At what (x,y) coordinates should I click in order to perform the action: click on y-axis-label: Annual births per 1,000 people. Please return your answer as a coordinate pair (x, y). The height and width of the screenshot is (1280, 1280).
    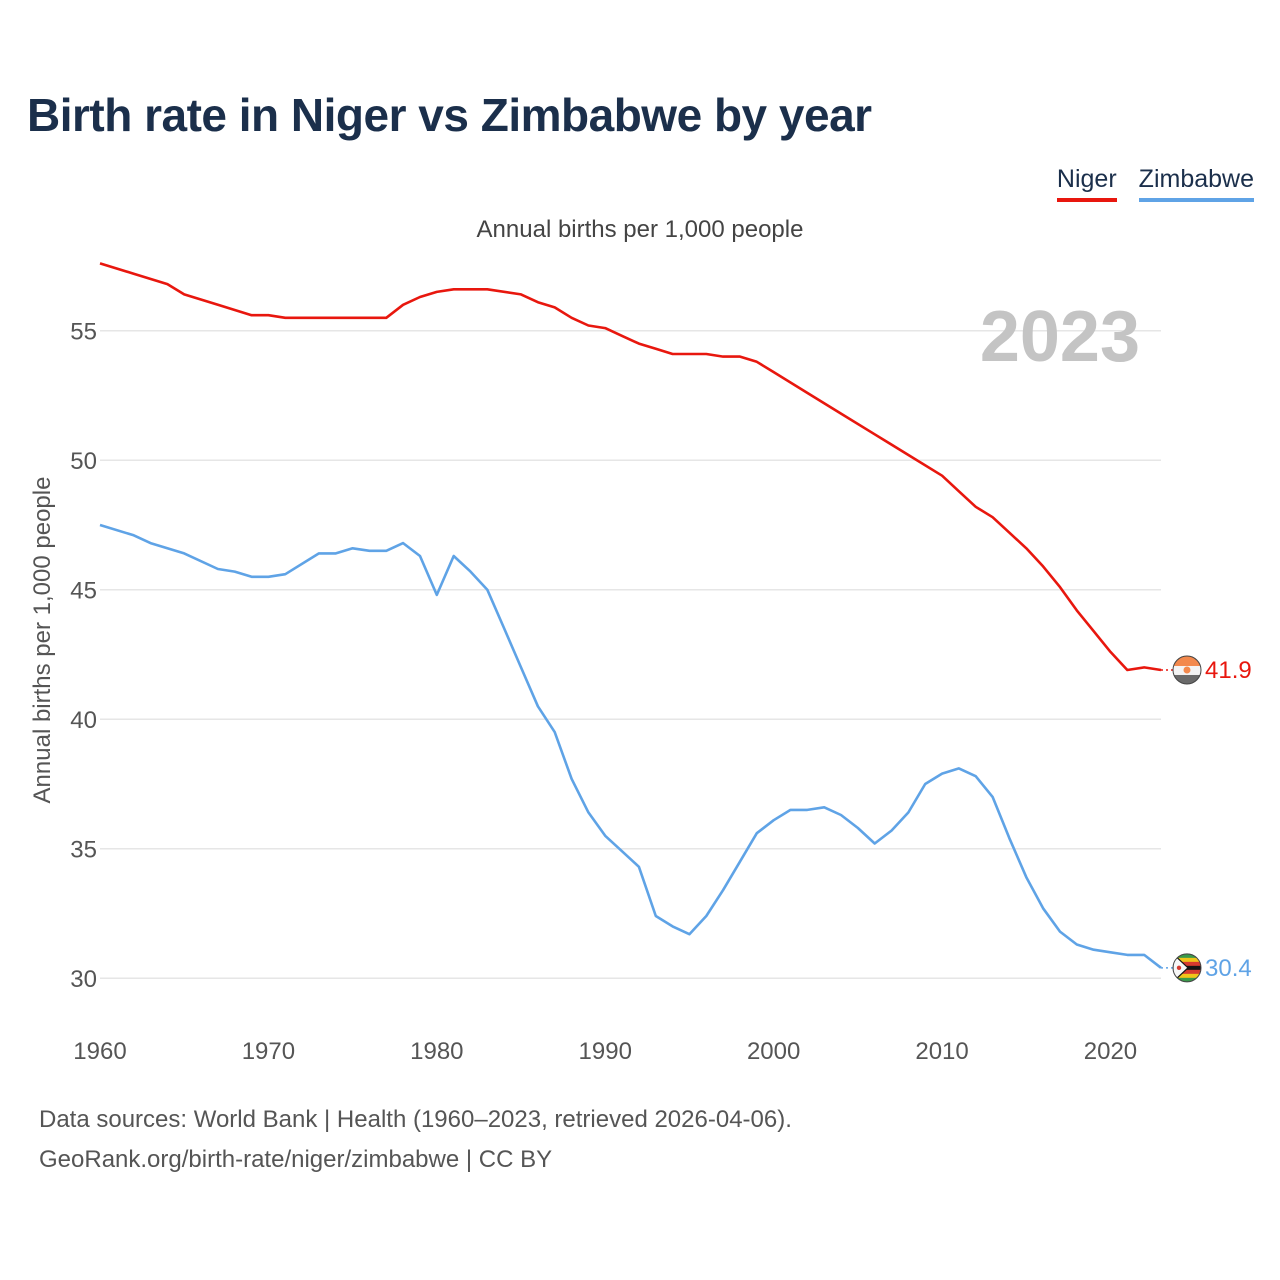
    Looking at the image, I should click on (42, 640).